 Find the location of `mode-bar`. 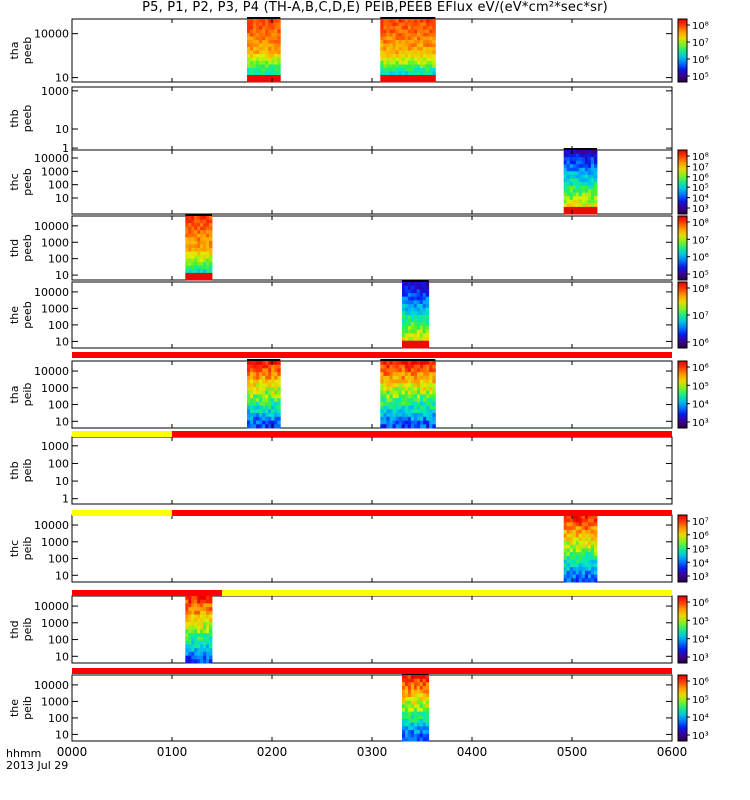

mode-bar is located at coordinates (372, 434).